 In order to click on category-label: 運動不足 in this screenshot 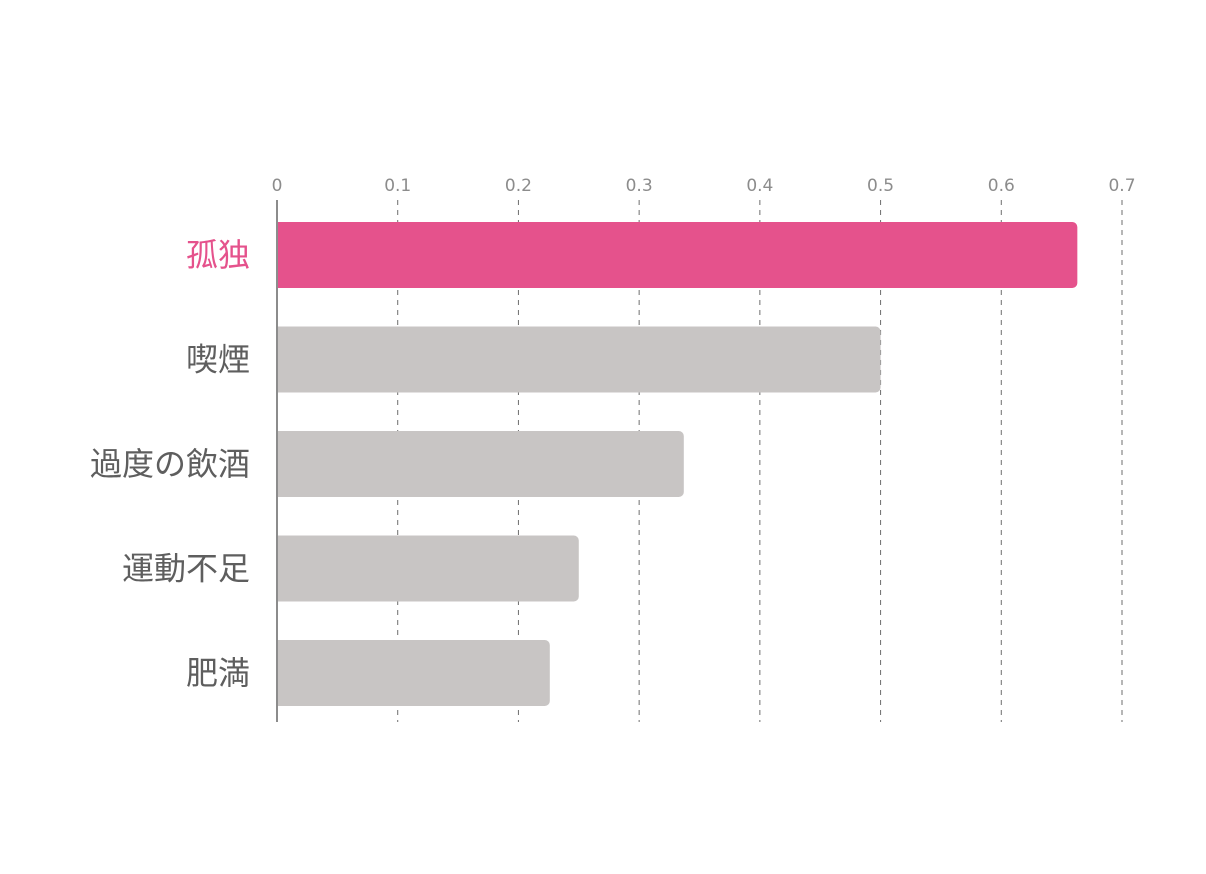, I will do `click(186, 569)`.